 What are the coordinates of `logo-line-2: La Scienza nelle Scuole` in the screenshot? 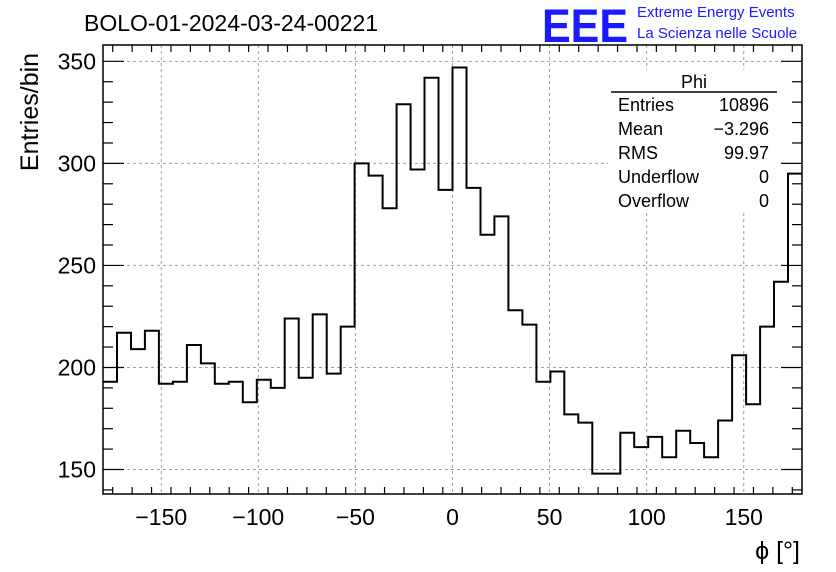 It's located at (717, 33).